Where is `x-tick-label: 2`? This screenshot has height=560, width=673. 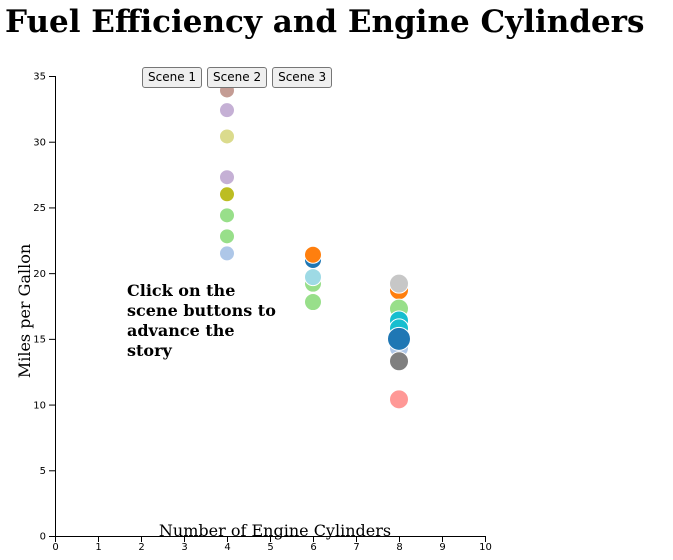 x-tick-label: 2 is located at coordinates (141, 547).